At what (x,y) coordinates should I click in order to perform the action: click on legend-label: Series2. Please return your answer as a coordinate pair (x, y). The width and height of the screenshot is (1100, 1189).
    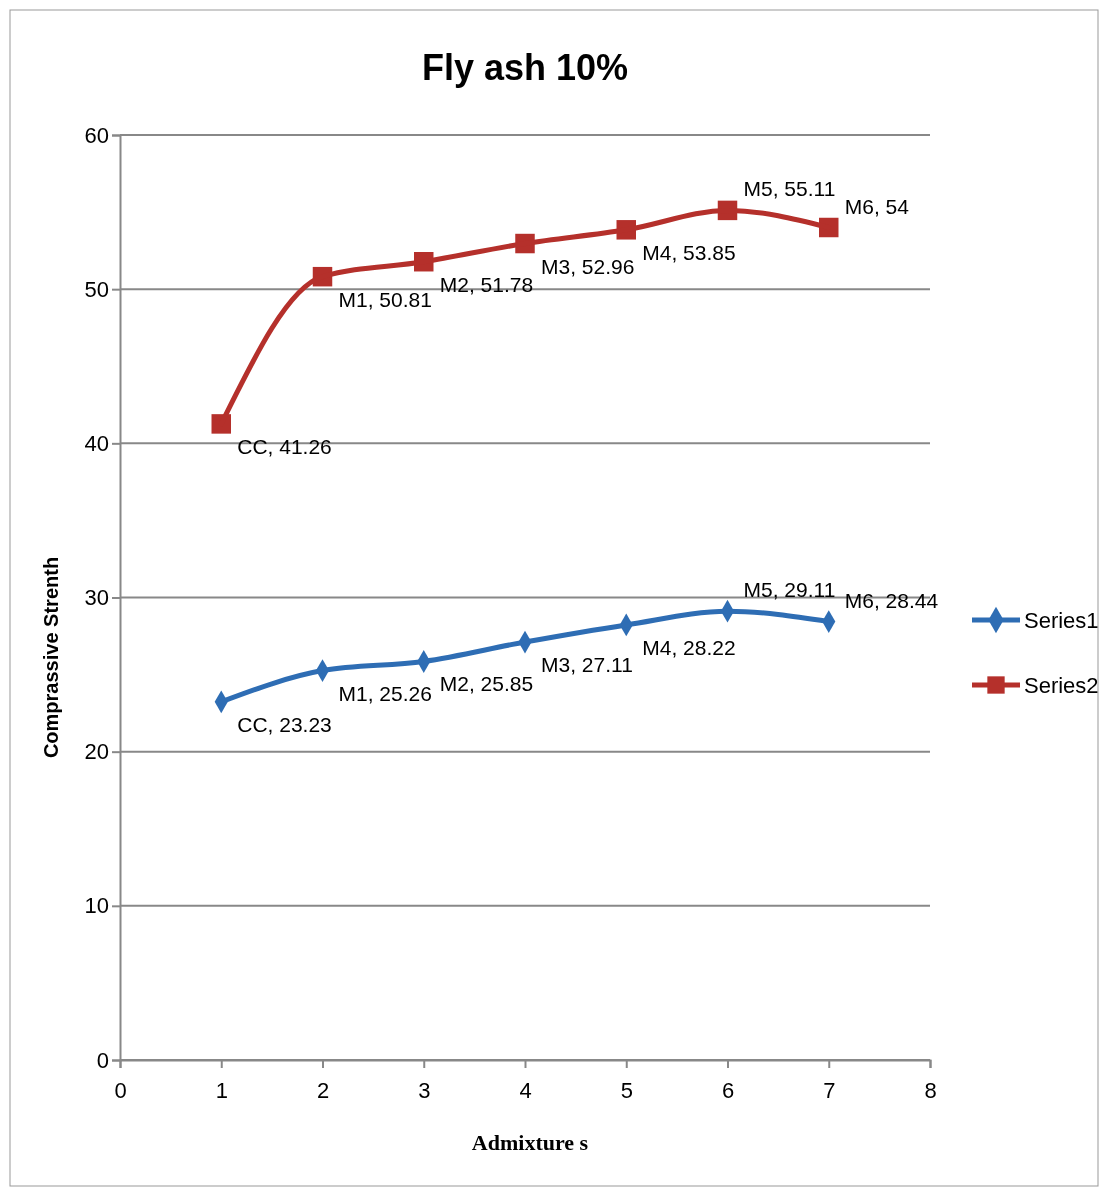
    Looking at the image, I should click on (1061, 685).